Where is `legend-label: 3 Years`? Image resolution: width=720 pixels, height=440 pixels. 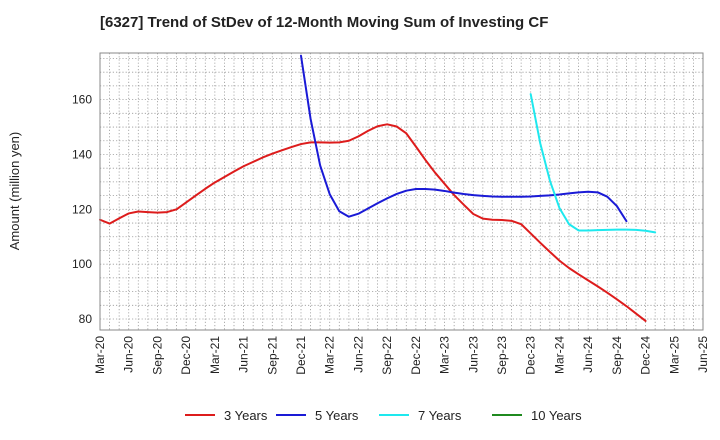 legend-label: 3 Years is located at coordinates (246, 415).